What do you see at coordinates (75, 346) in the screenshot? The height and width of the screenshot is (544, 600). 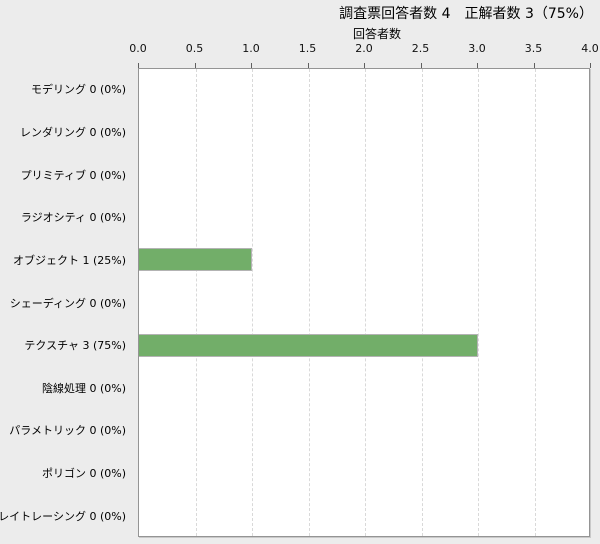 I see `category-label: テクスチャ 3 (75%)` at bounding box center [75, 346].